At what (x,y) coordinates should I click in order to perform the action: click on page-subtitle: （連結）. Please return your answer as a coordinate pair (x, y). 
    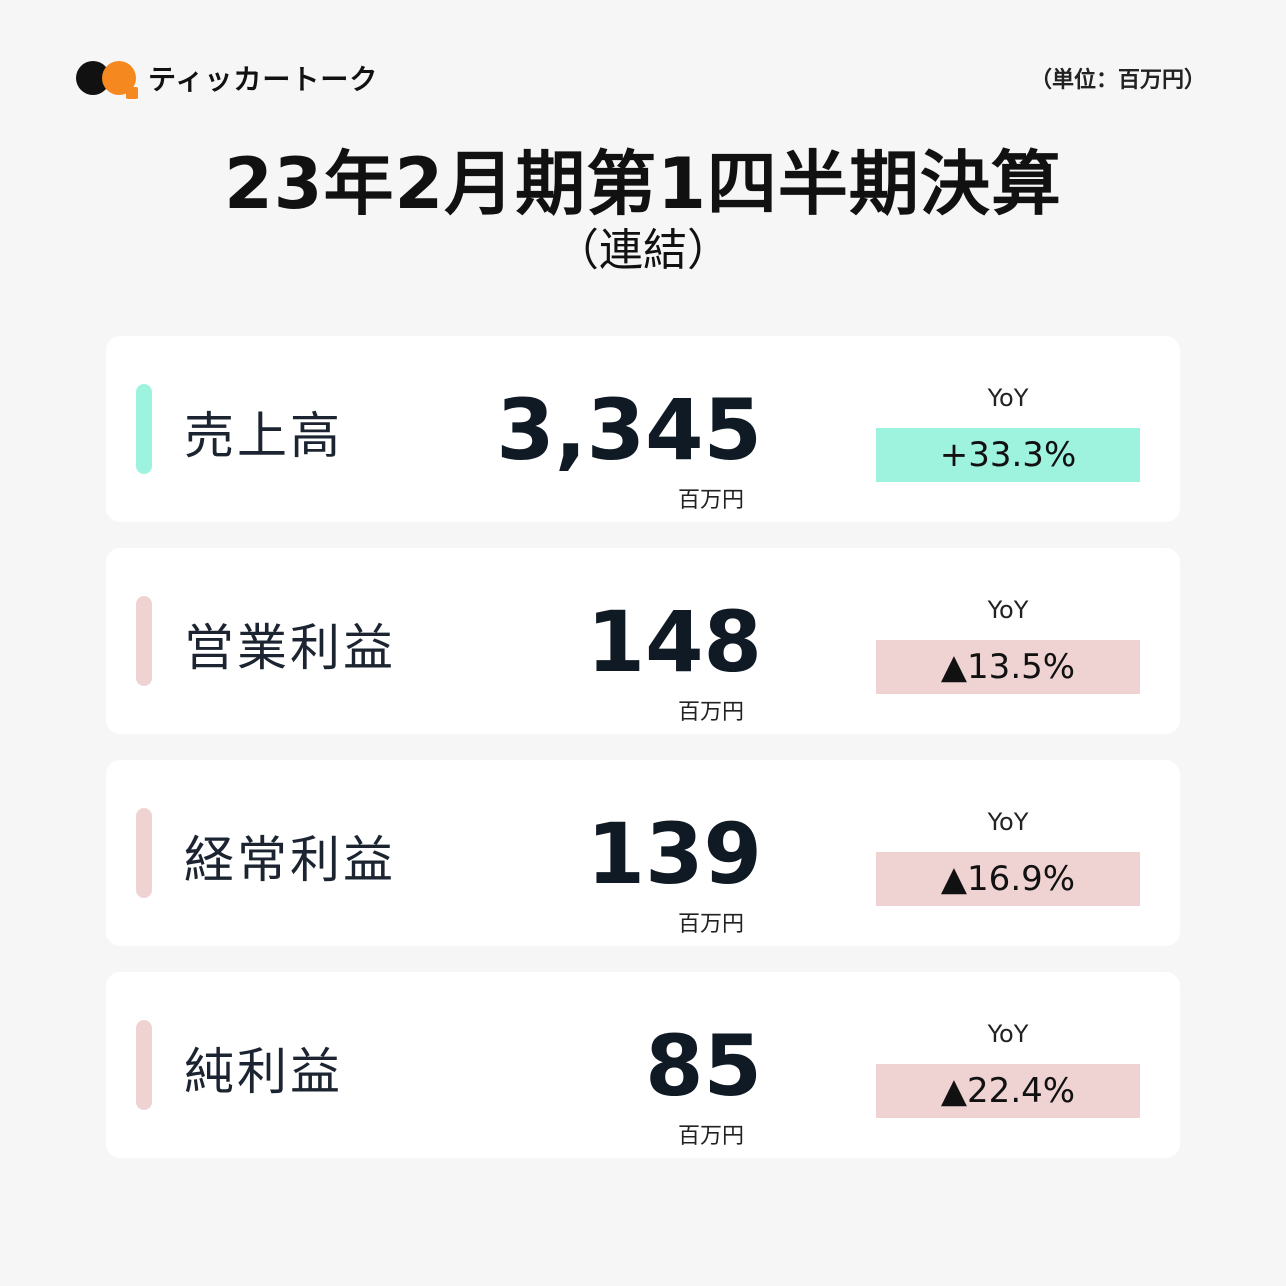
    Looking at the image, I should click on (643, 250).